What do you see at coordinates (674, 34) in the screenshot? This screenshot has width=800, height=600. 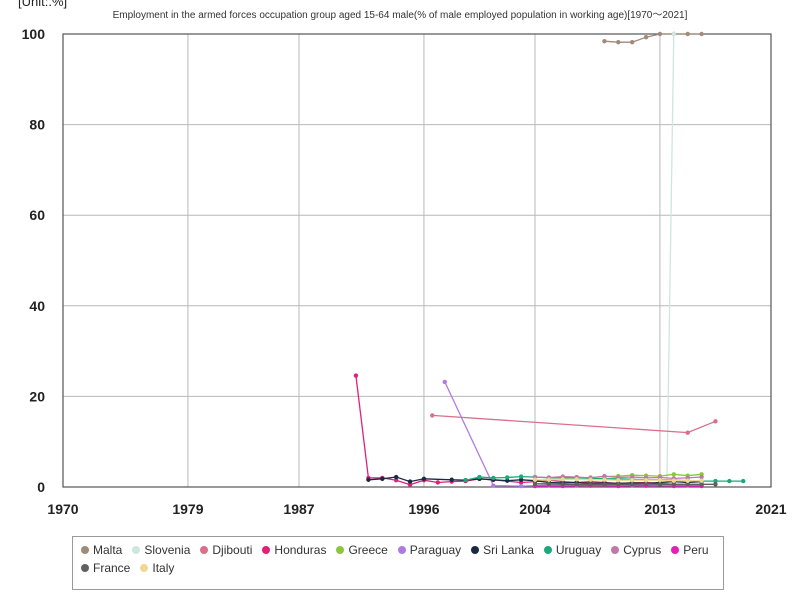 I see `data-point-slovenia` at bounding box center [674, 34].